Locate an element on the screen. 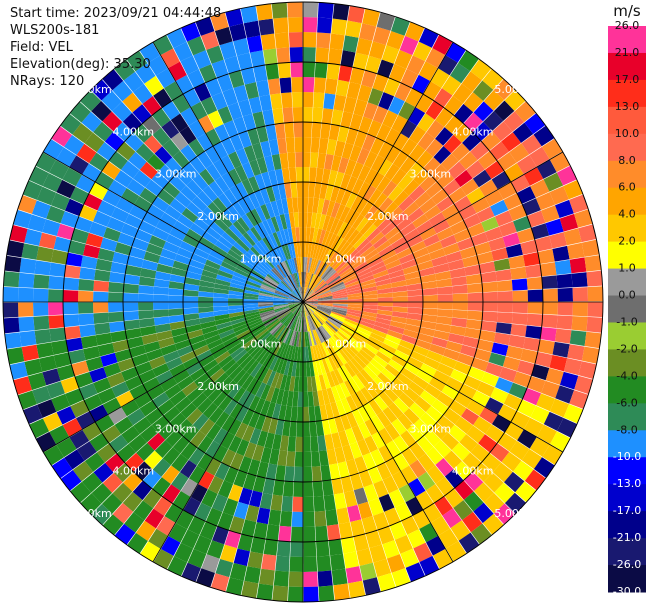 This screenshot has width=647, height=607. azimuth-spoke is located at coordinates (173, 377).